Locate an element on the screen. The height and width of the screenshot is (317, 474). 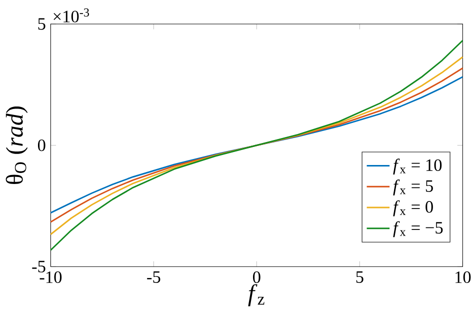
y-axis-title: θ$_{O}$ (rad) is located at coordinates (17, 145).